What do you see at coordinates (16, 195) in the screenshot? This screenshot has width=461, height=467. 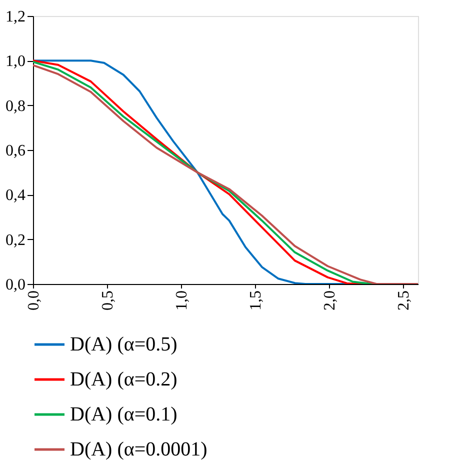 I see `y-tick-label: 0,4` at bounding box center [16, 195].